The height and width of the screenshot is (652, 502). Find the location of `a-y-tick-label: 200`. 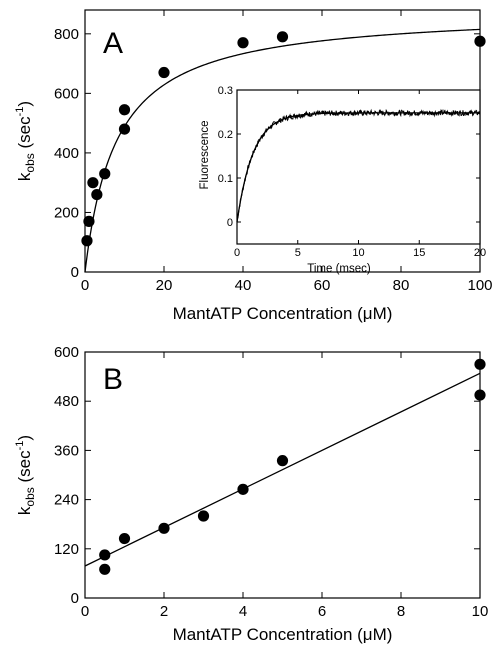

a-y-tick-label: 200 is located at coordinates (66, 212).